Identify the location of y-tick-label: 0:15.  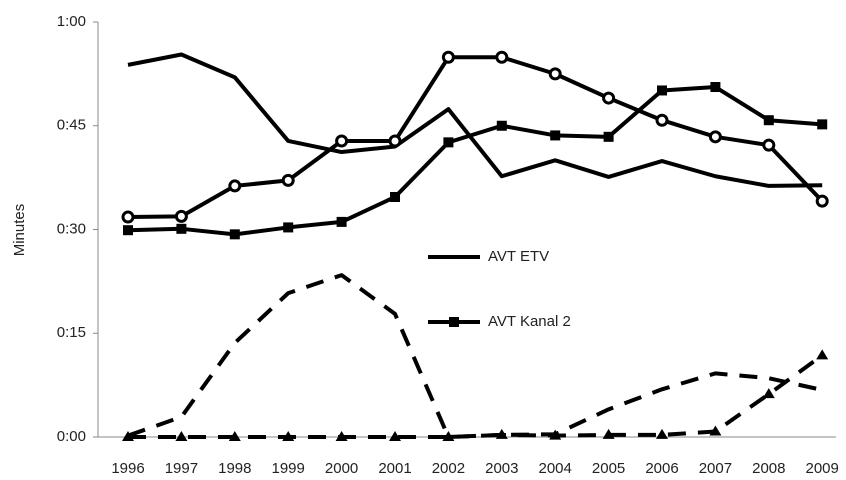
(71, 332).